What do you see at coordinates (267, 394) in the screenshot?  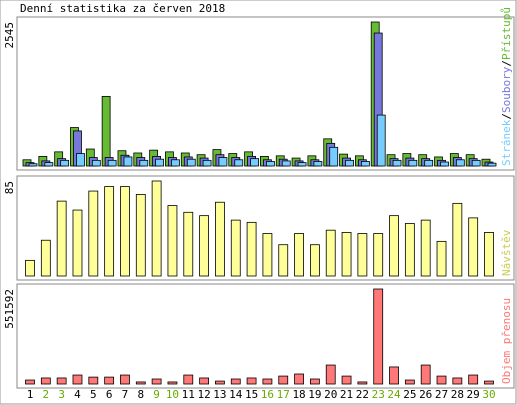 I see `x-tick-label: 16` at bounding box center [267, 394].